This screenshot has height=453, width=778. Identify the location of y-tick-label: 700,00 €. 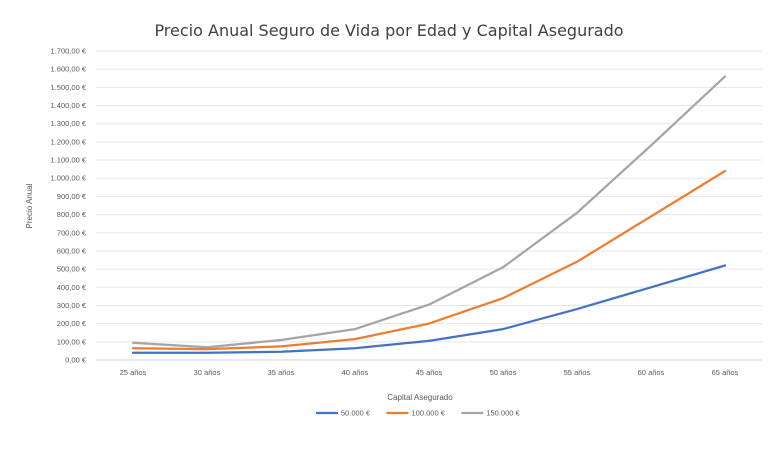
(72, 232).